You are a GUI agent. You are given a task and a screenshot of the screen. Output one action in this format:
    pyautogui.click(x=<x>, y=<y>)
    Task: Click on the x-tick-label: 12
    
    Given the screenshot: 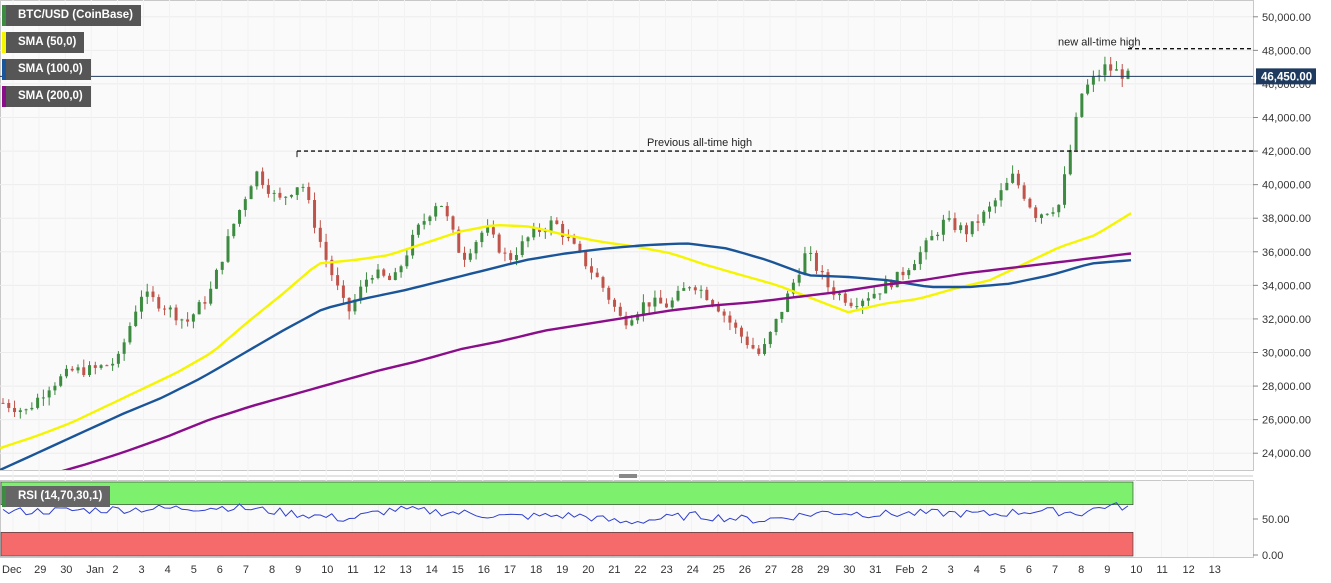 What is the action you would take?
    pyautogui.click(x=1189, y=570)
    